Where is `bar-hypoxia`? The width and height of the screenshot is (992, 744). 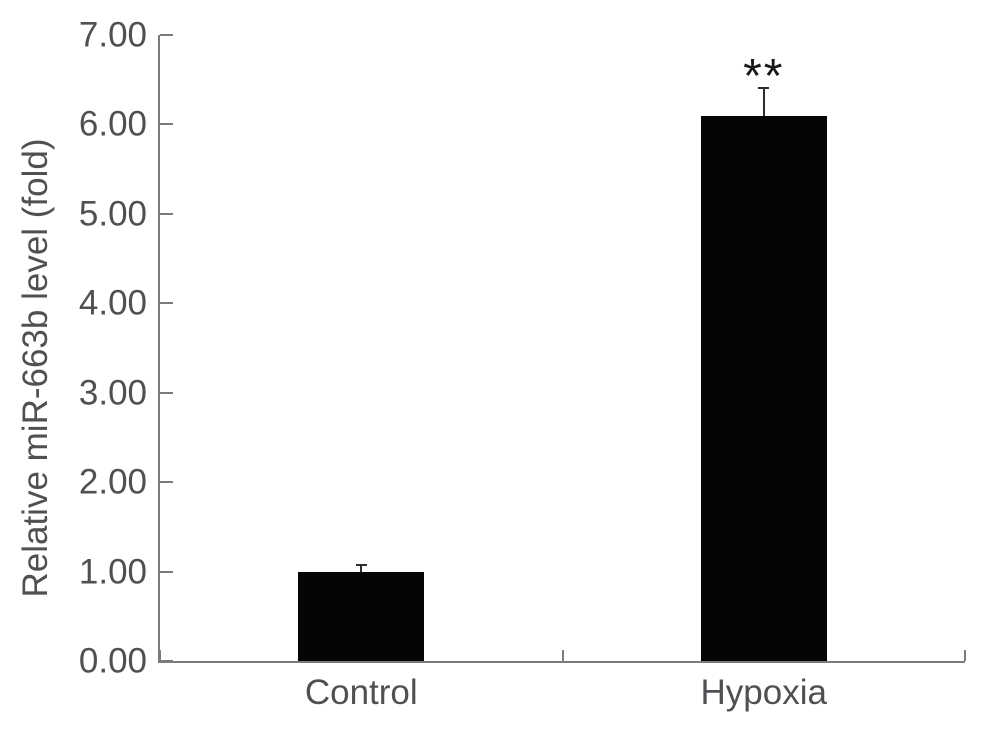
bar-hypoxia is located at coordinates (763, 388).